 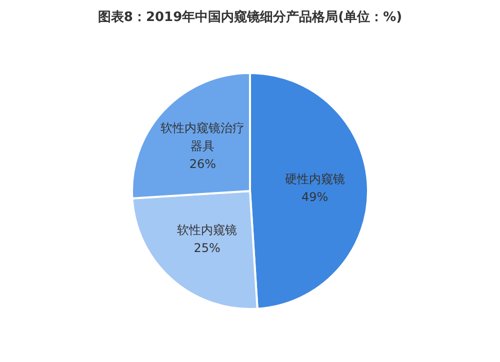 What do you see at coordinates (250, 17) in the screenshot?
I see `chart-title: 图表8：2019年中国内窥镜细分产品格局(单位：%)` at bounding box center [250, 17].